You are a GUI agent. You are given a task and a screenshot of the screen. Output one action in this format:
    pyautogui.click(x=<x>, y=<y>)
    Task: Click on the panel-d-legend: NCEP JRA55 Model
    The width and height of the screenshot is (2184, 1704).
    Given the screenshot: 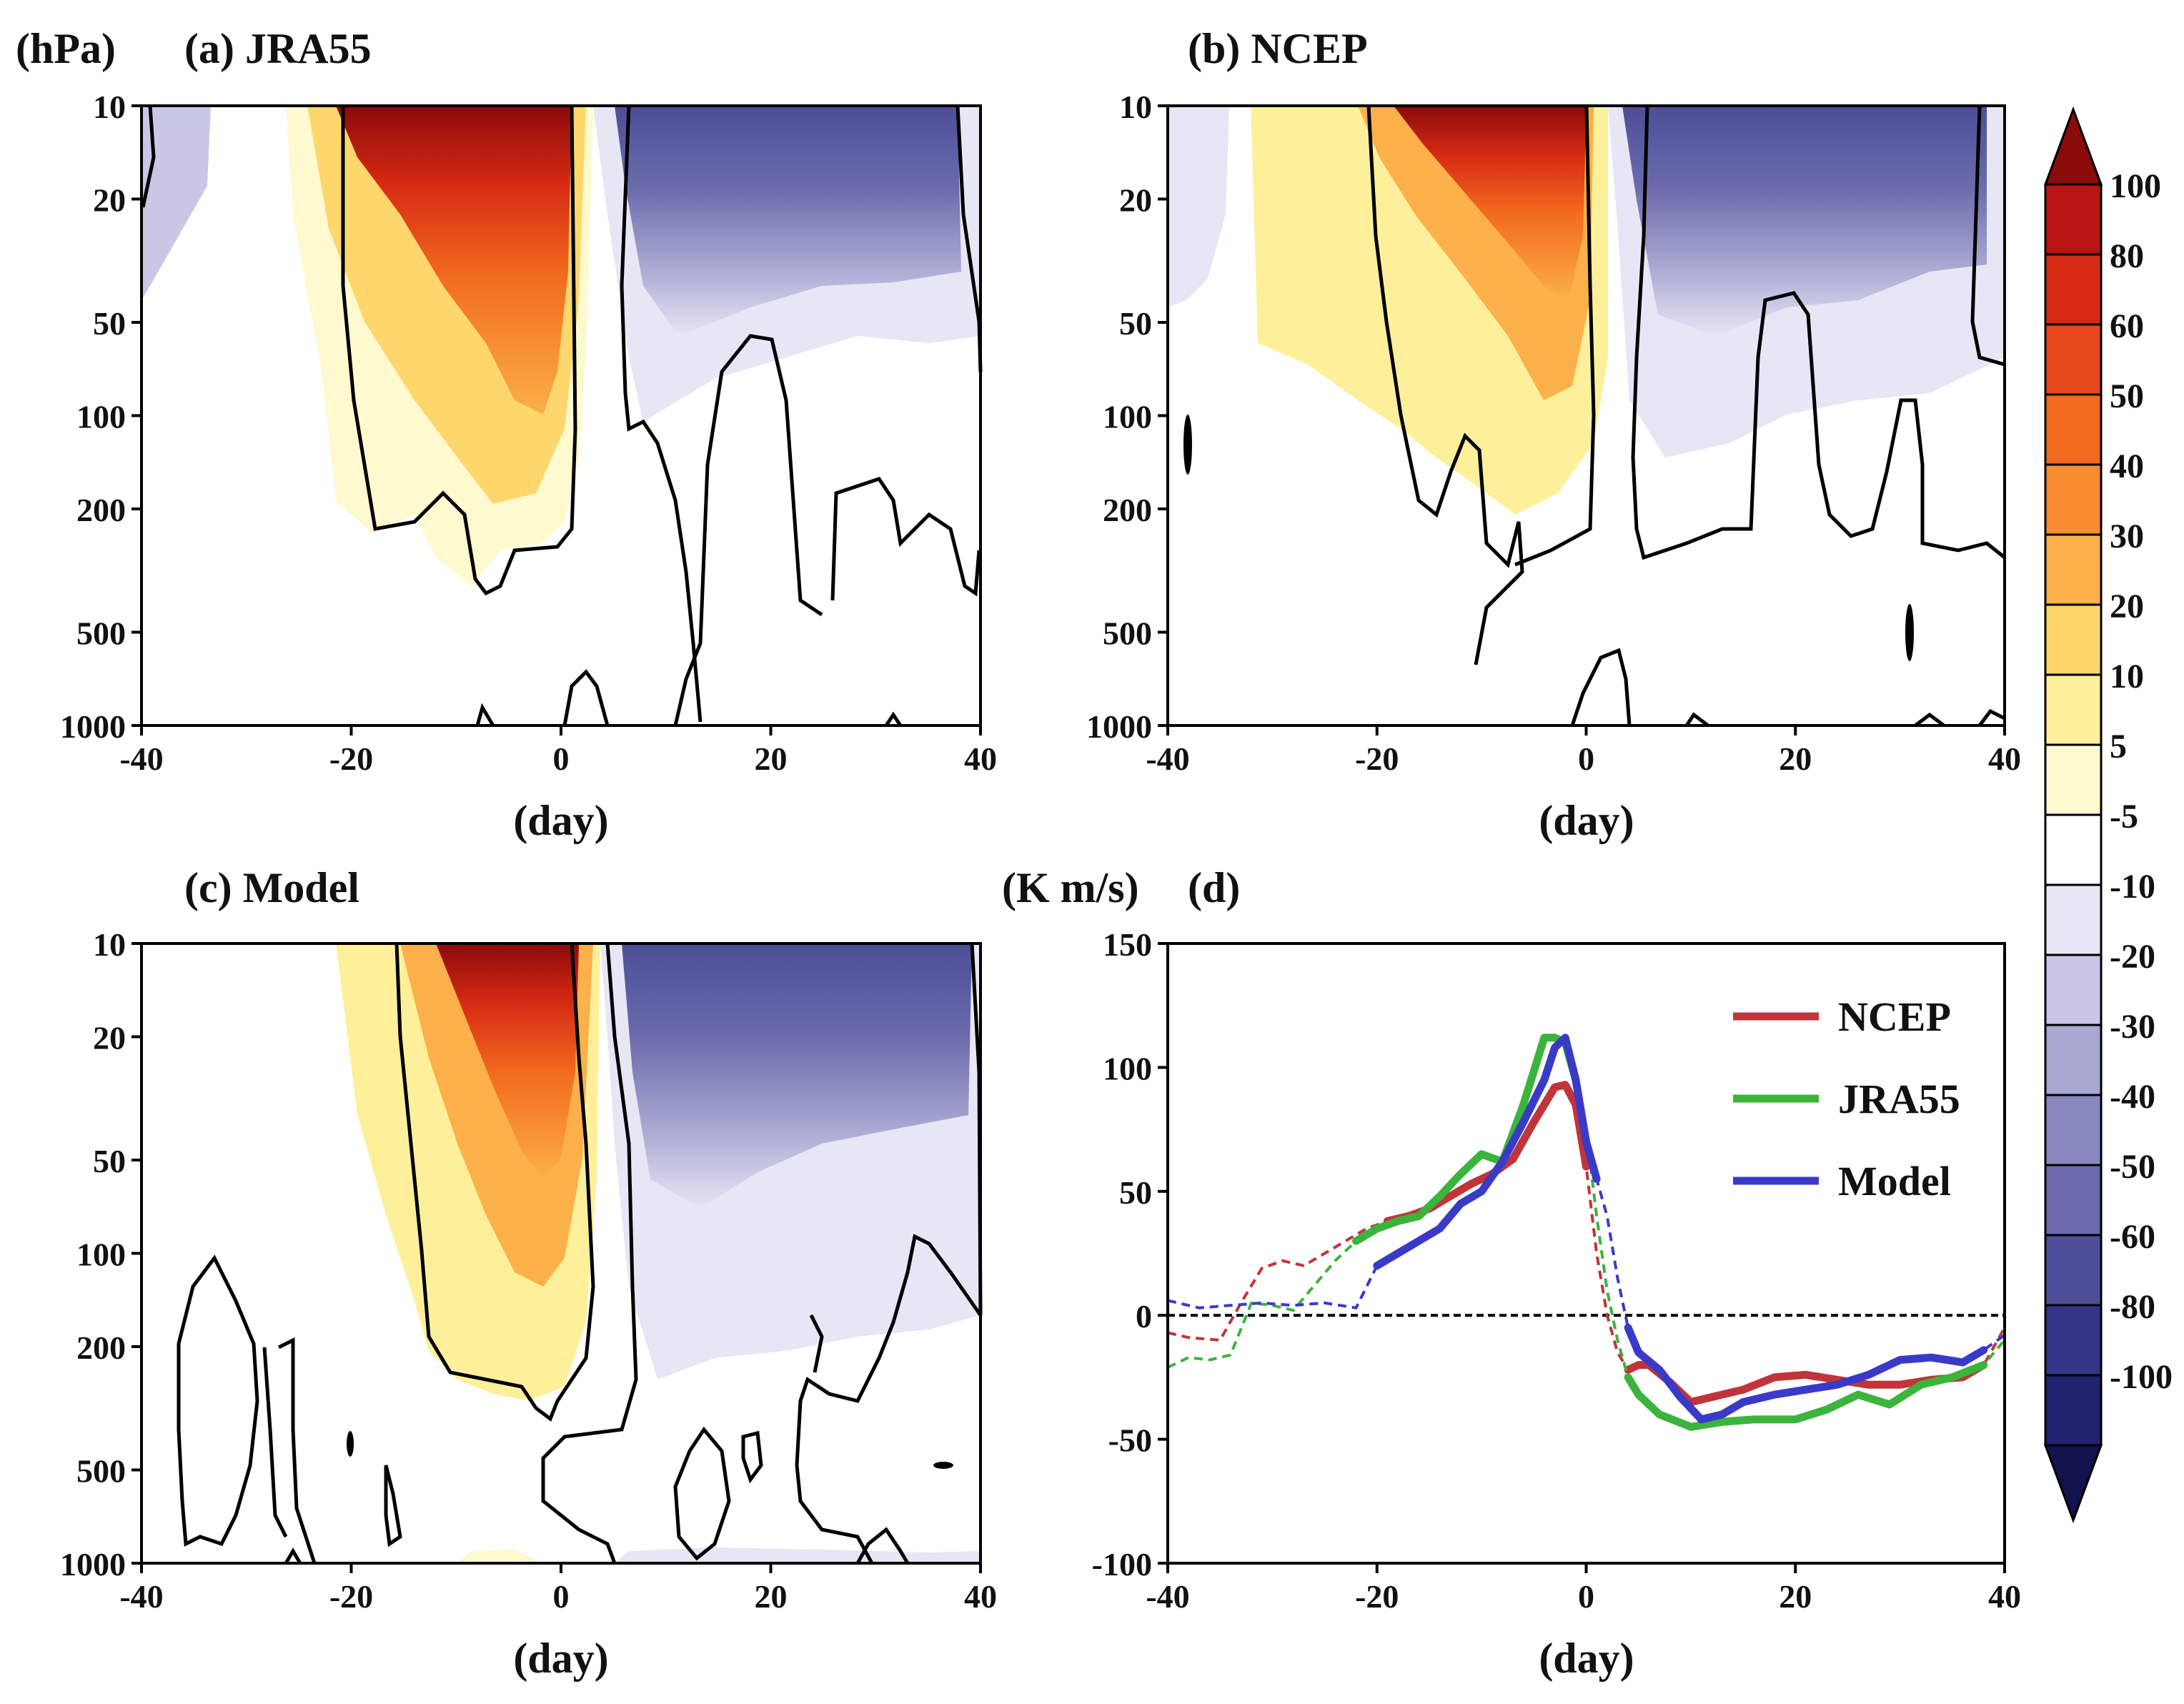 What is the action you would take?
    pyautogui.click(x=1846, y=1099)
    